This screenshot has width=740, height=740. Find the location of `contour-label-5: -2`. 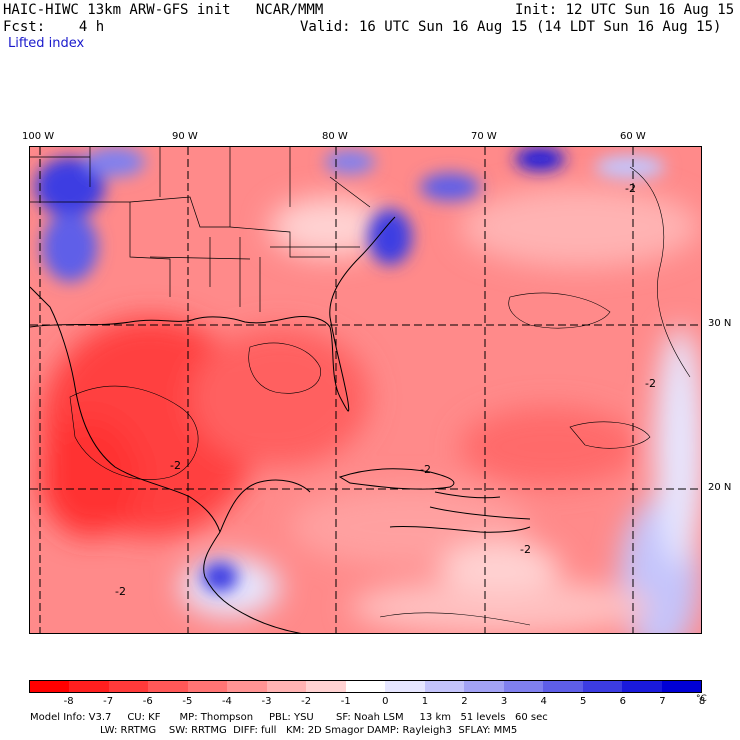

contour-label-5: -2 is located at coordinates (630, 188).